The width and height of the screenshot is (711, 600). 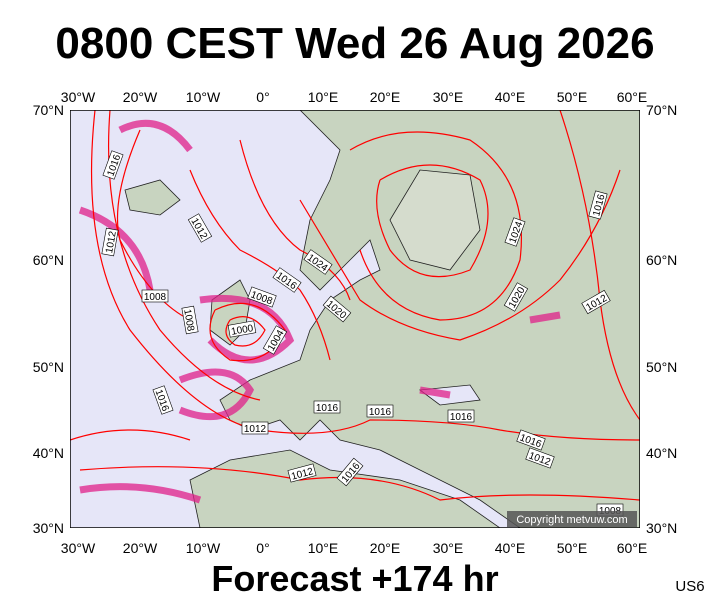 What do you see at coordinates (632, 548) in the screenshot?
I see `lon-label-bottom: 60°E` at bounding box center [632, 548].